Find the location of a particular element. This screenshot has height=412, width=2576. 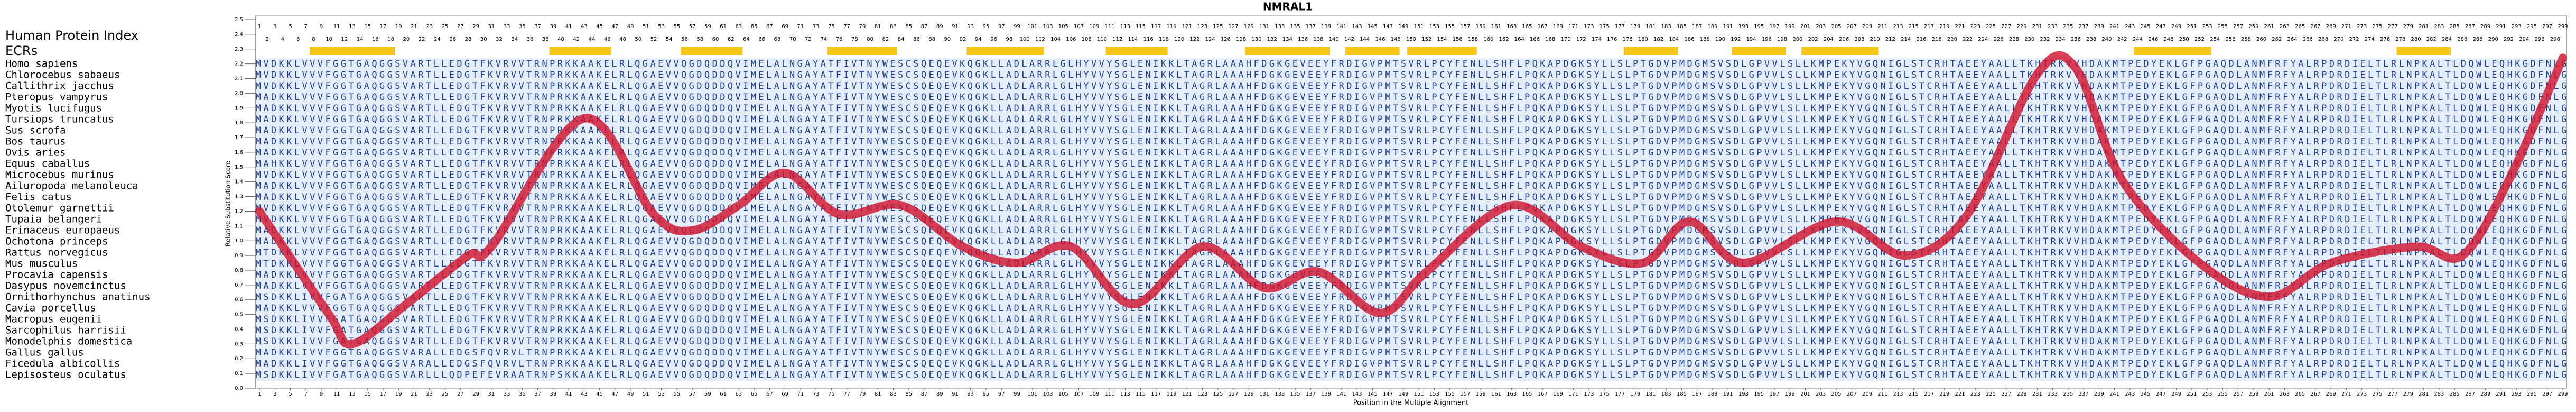

x-tick-label: 243 is located at coordinates (2130, 394).